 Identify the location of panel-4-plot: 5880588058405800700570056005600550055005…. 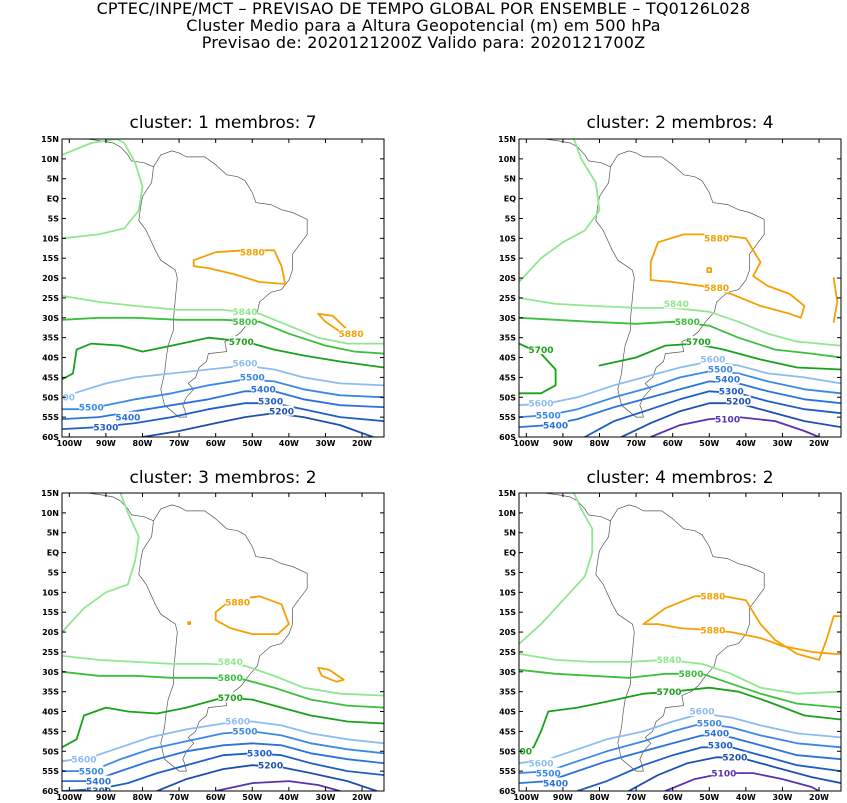
(680, 642).